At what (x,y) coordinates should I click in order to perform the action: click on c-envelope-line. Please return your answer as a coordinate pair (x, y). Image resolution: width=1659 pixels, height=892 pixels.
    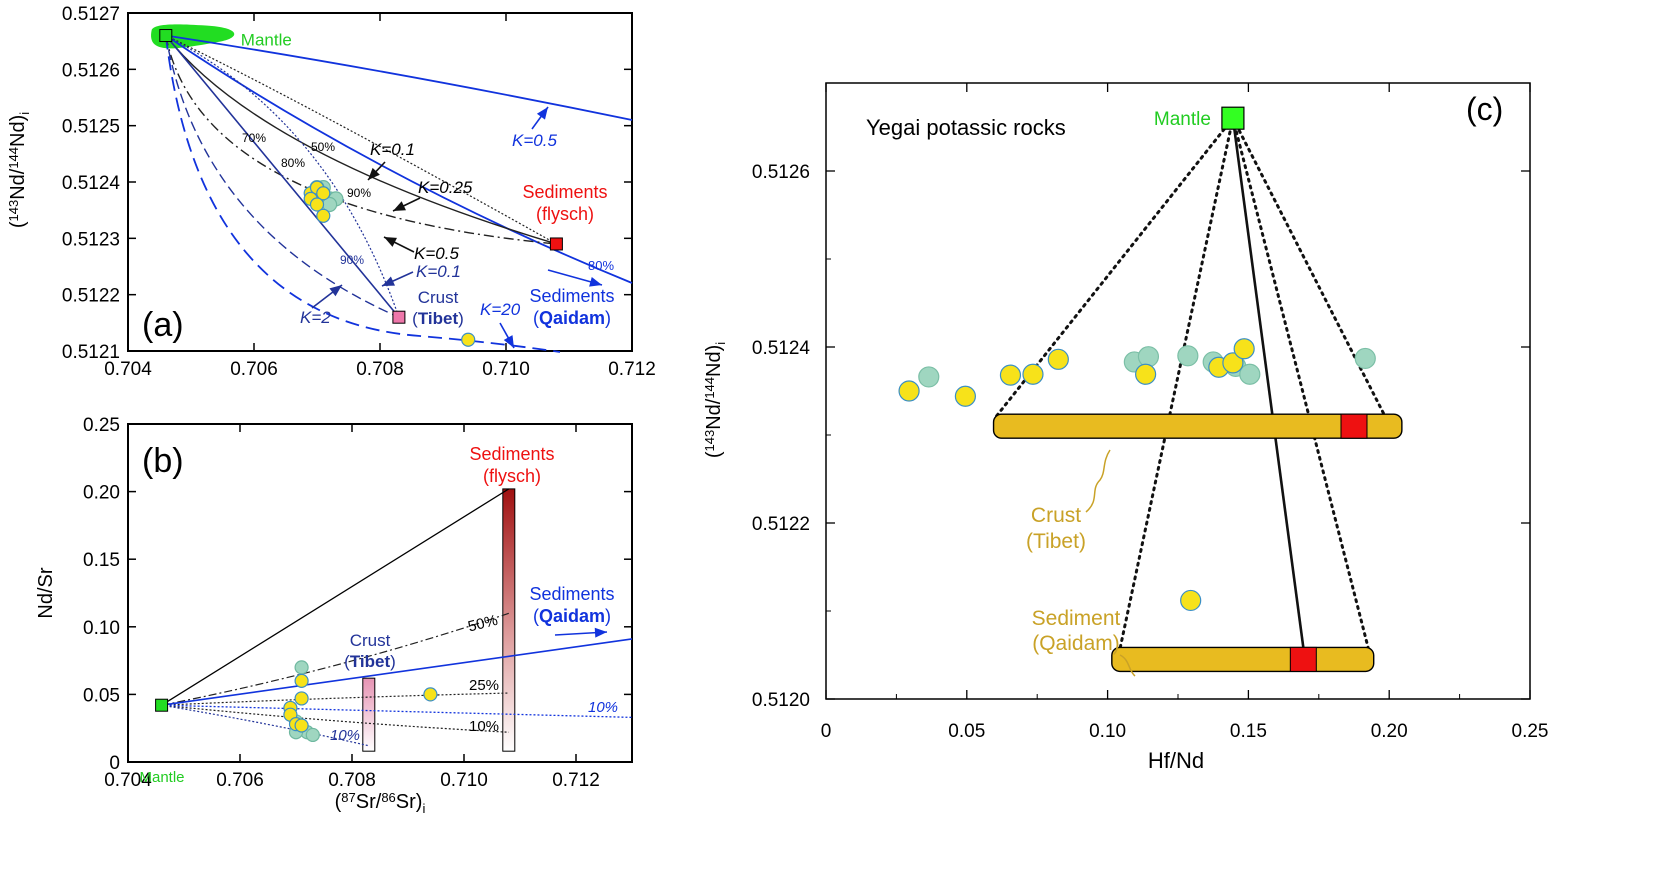
    Looking at the image, I should click on (1300, 382).